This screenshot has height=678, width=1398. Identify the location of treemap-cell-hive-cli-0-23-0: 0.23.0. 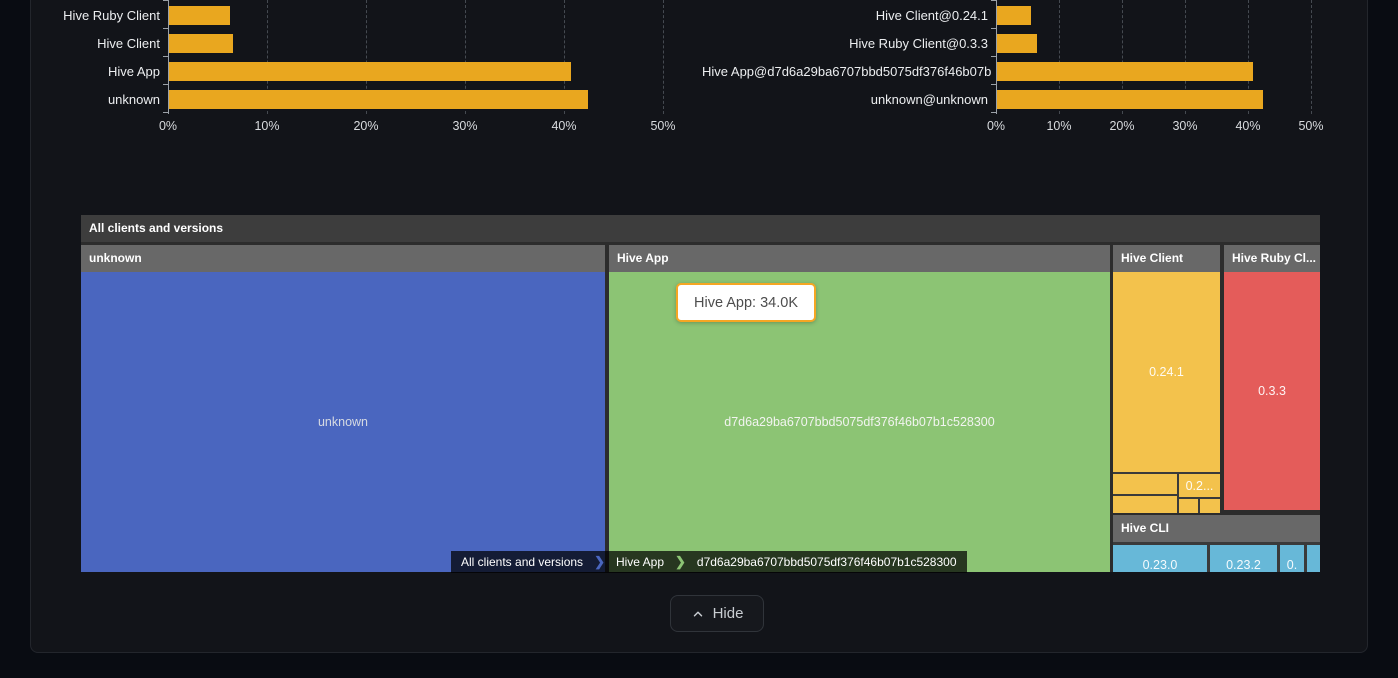
(1160, 558).